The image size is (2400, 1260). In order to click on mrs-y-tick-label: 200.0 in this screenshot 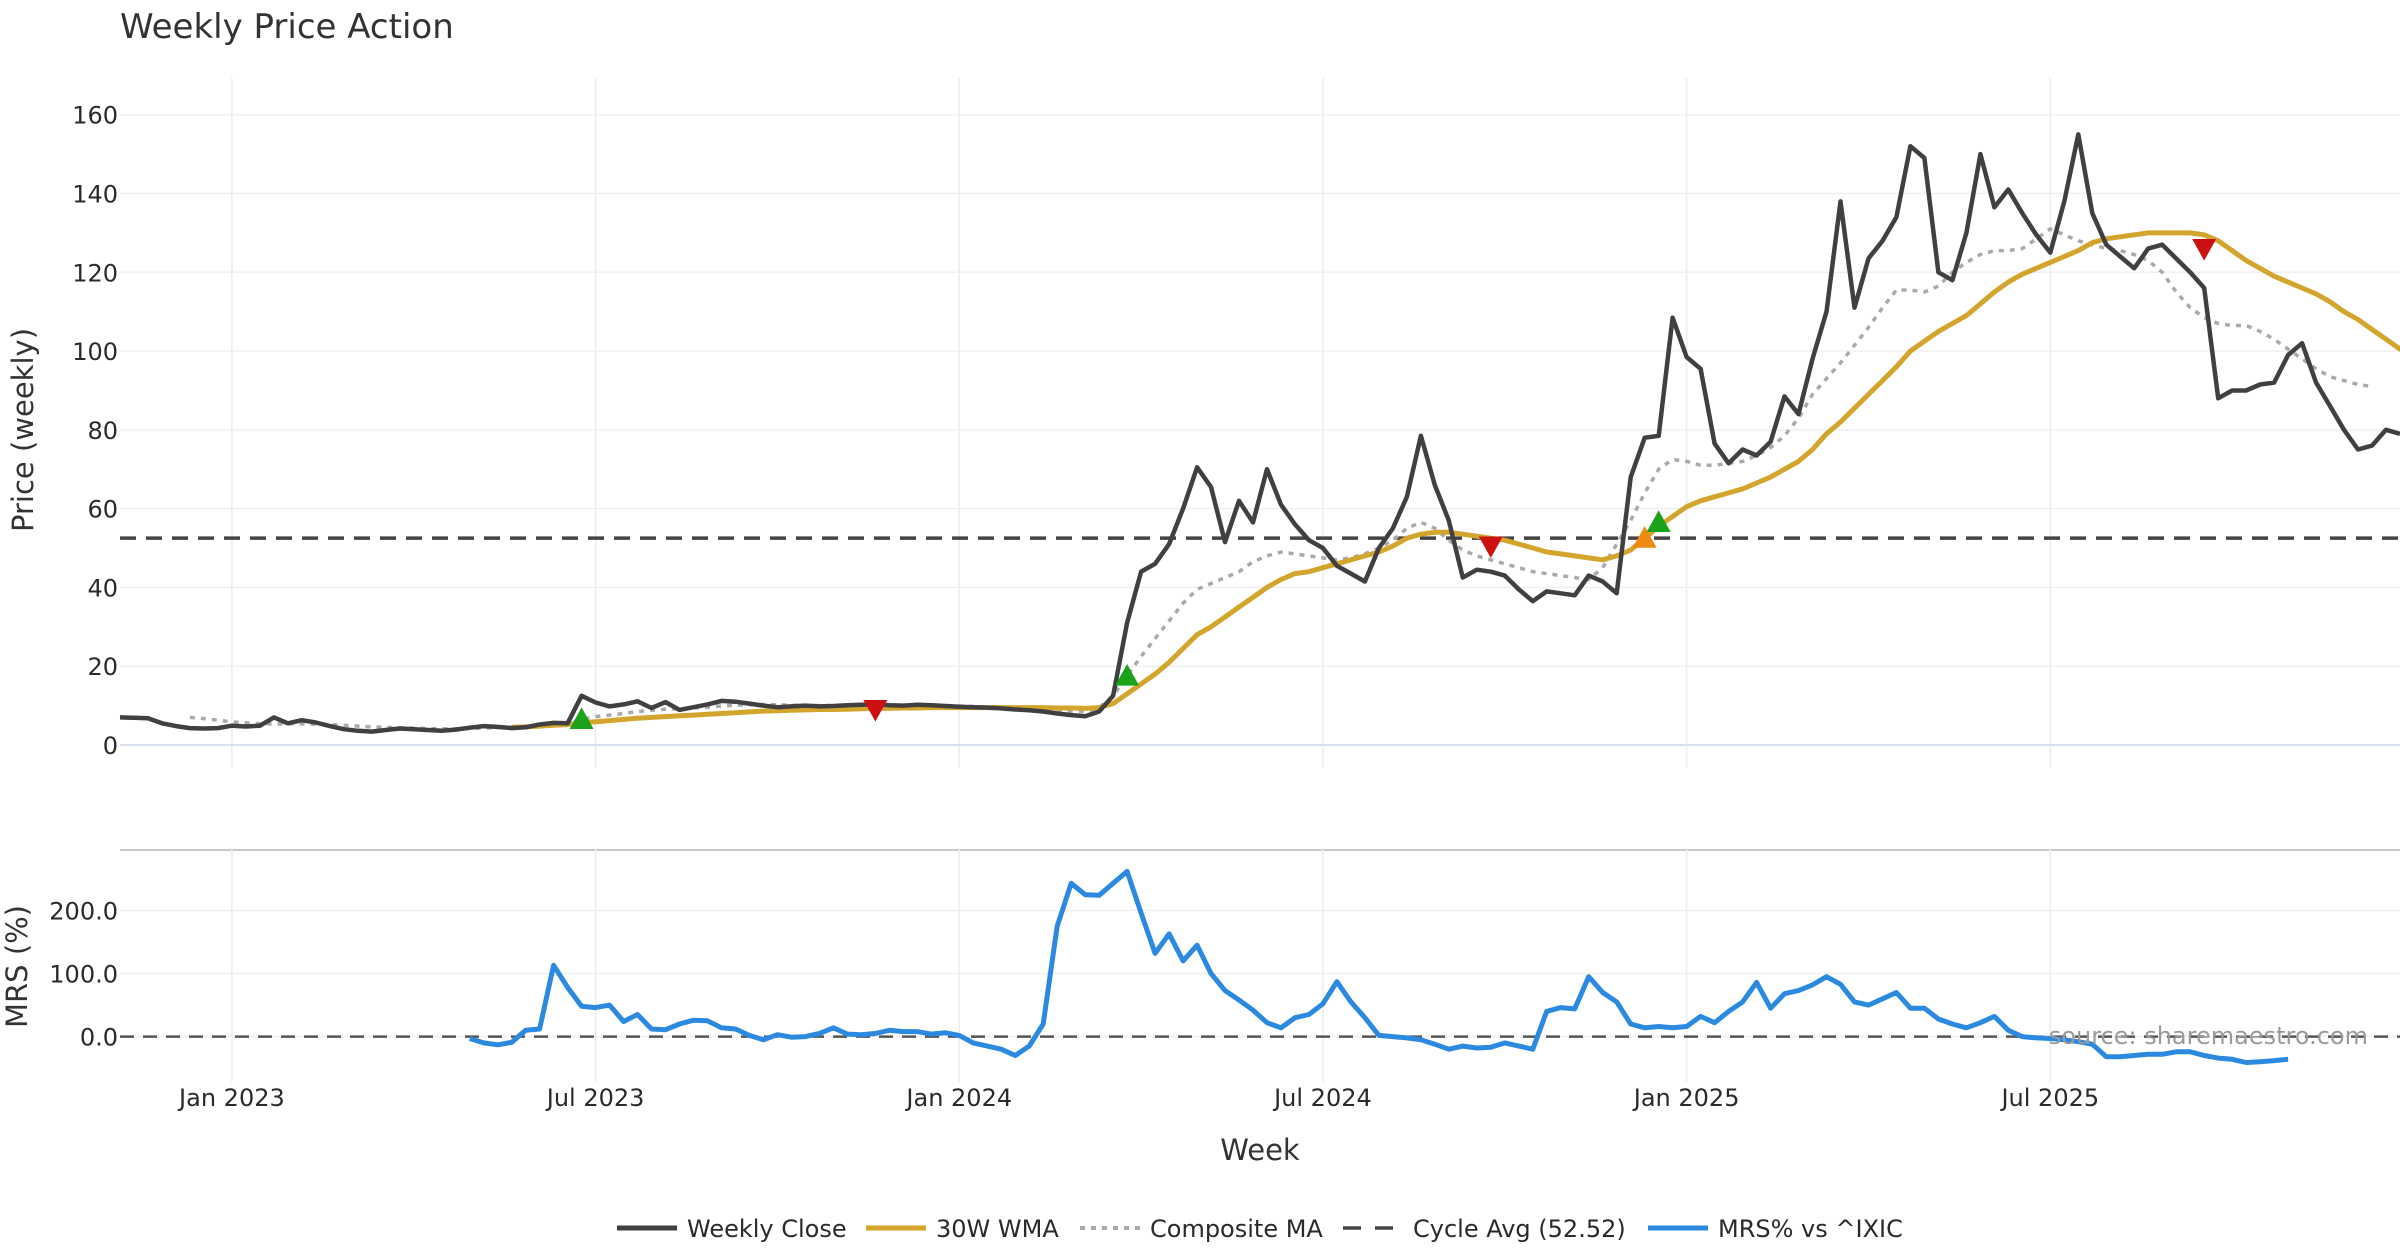, I will do `click(83, 911)`.